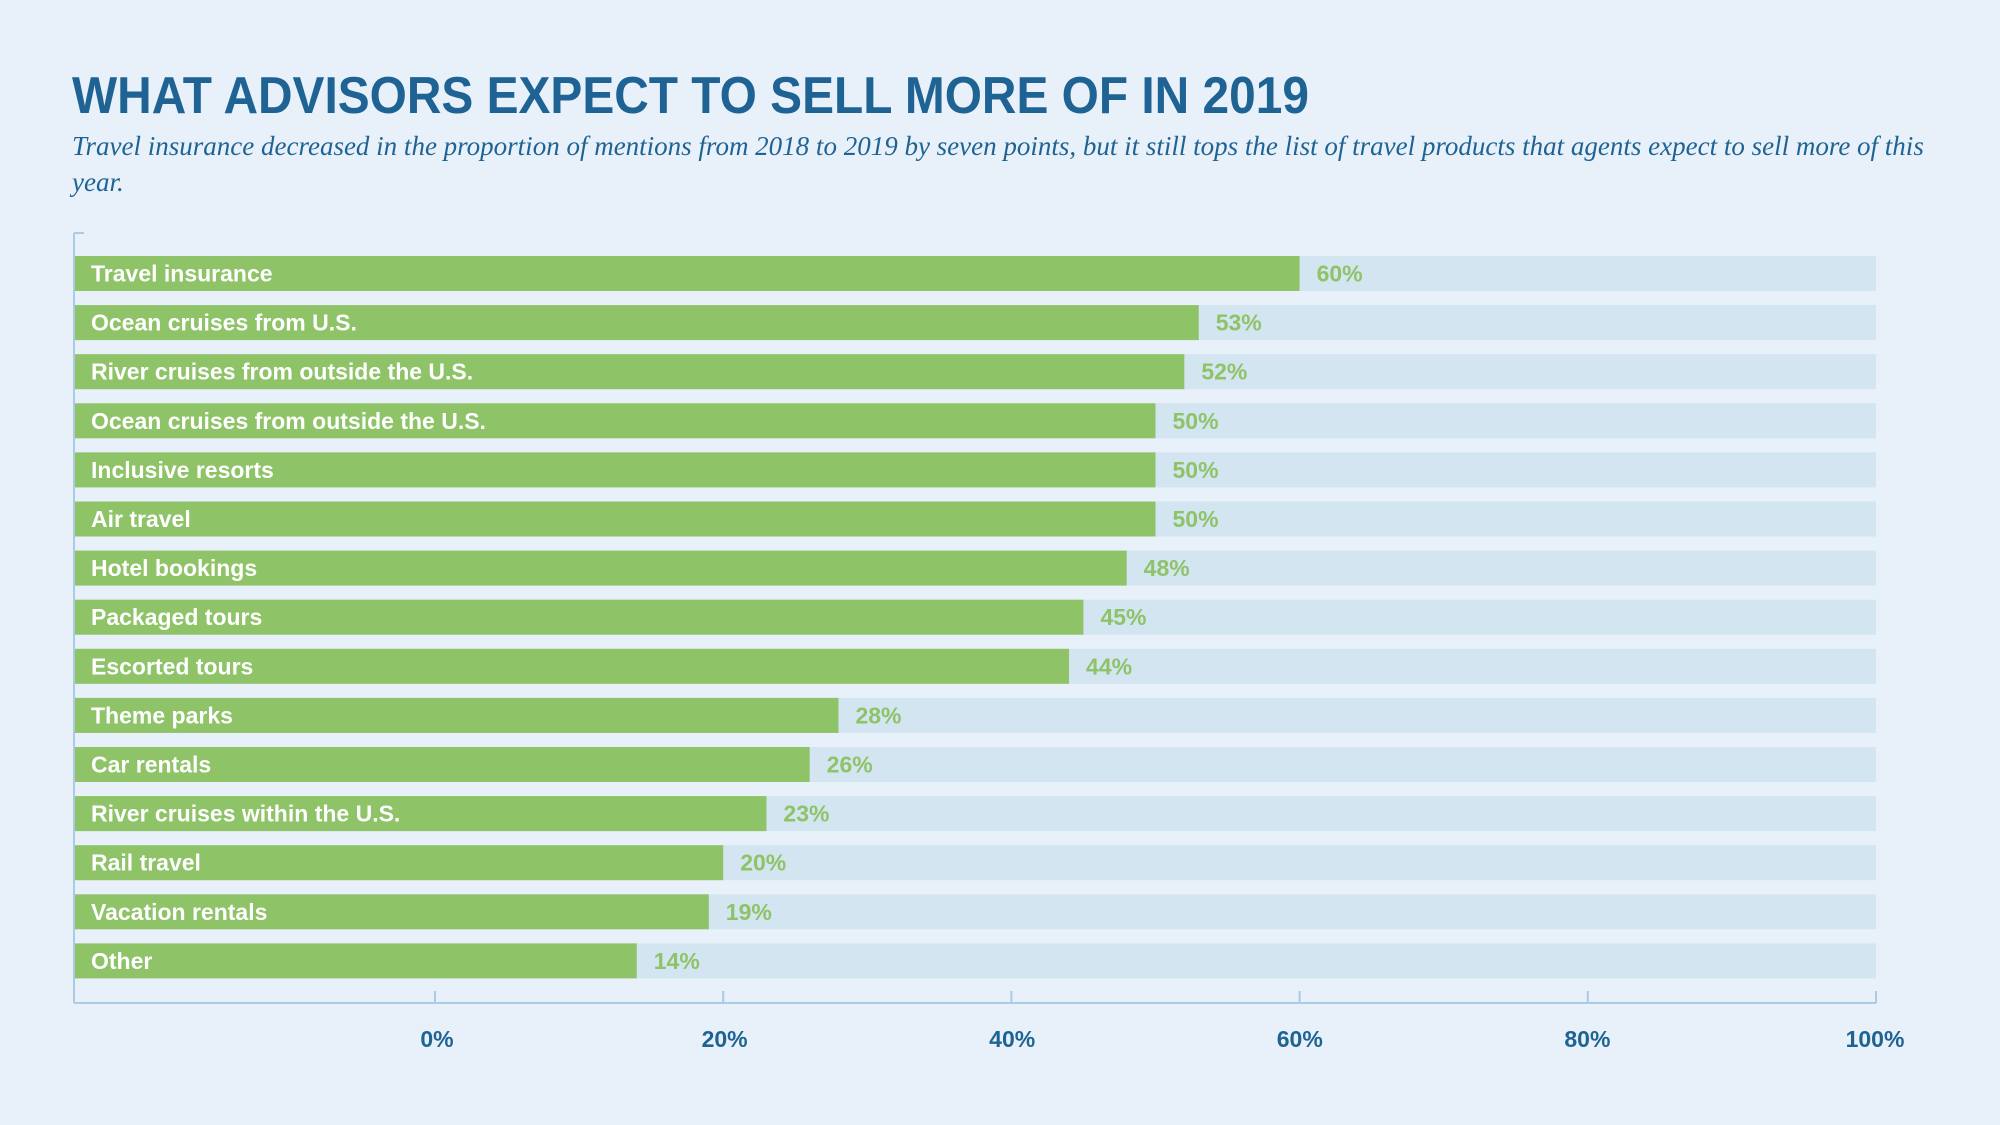 Image resolution: width=2000 pixels, height=1125 pixels. What do you see at coordinates (806, 814) in the screenshot?
I see `value-label: 23%` at bounding box center [806, 814].